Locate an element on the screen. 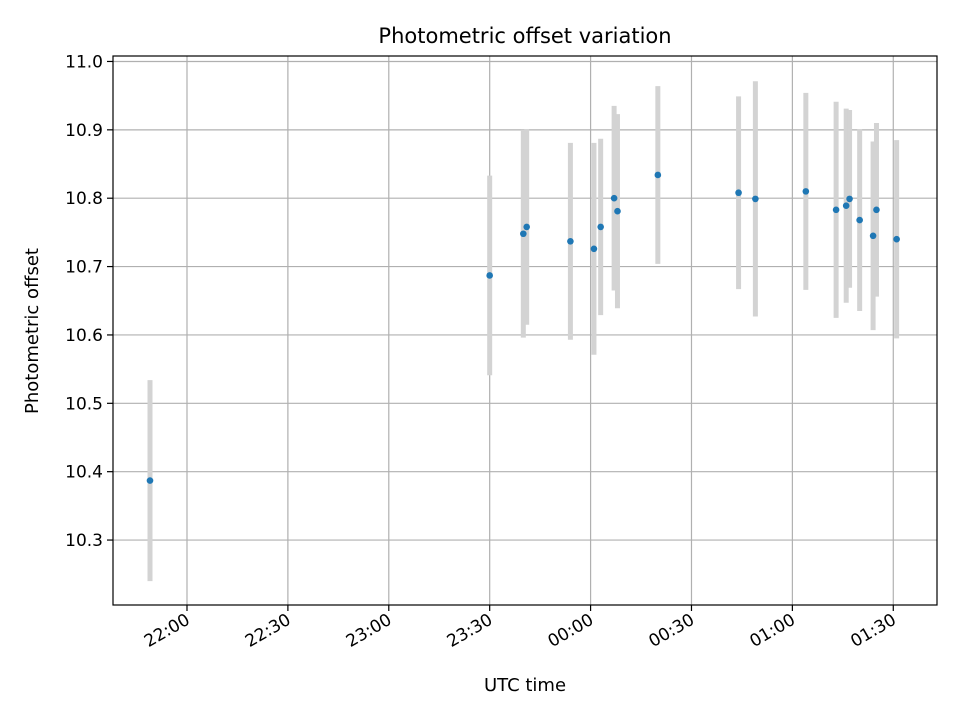 The image size is (960, 720). y-axis-label: Photometric offset is located at coordinates (32, 331).